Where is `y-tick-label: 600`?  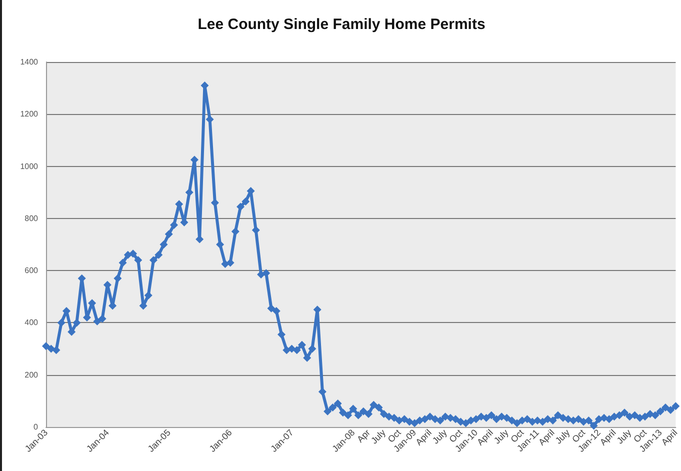 y-tick-label: 600 is located at coordinates (31, 271).